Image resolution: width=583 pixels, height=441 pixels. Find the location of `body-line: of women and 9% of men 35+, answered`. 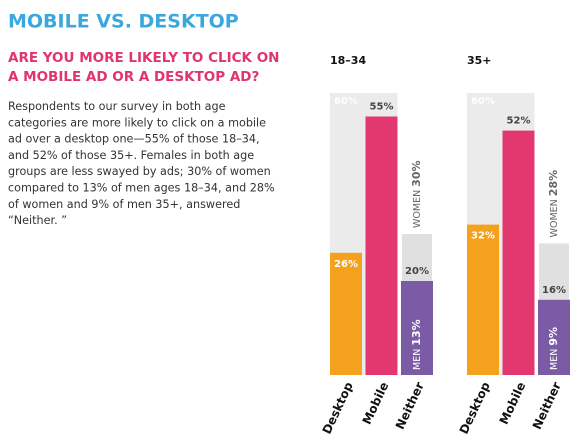

body-line: of women and 9% of men 35+, answered is located at coordinates (124, 204).